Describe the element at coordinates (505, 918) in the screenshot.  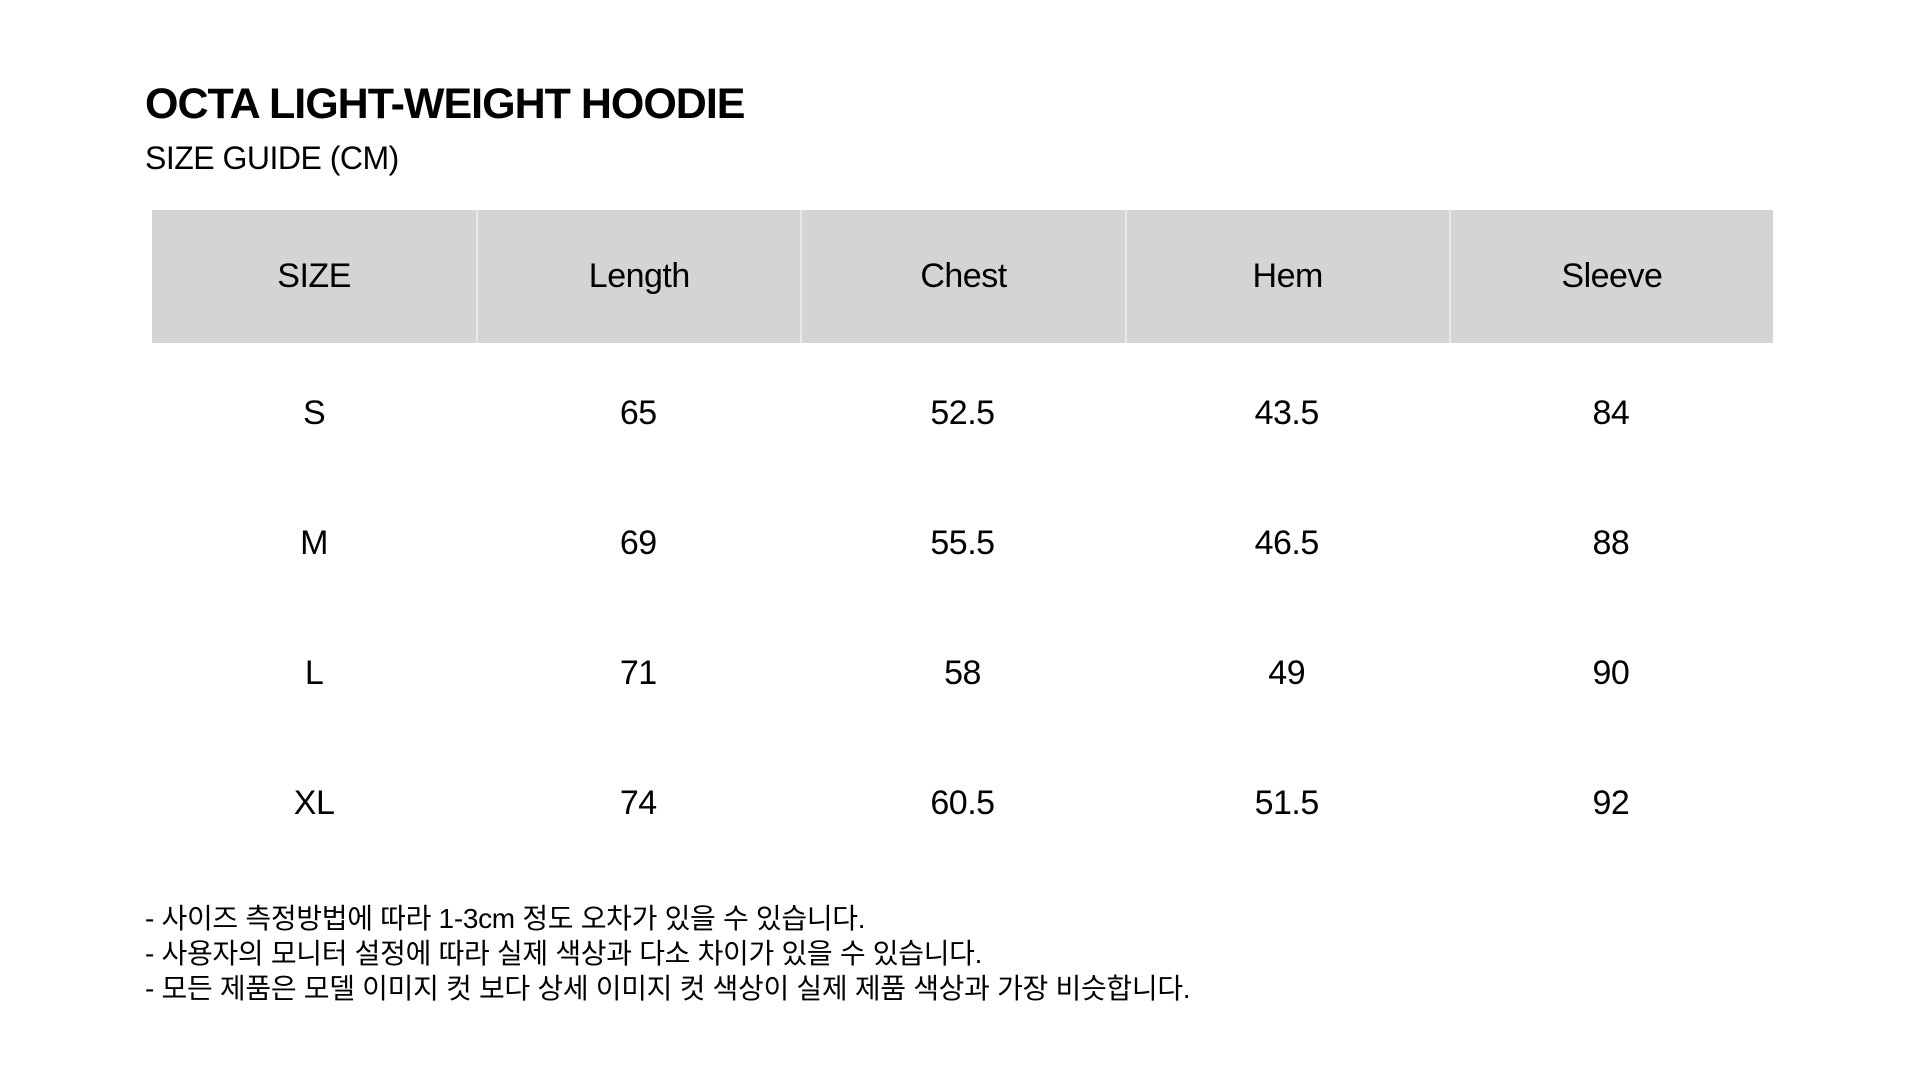
I see `note-line: - 사이즈 측정방법에 따라 1-3cm 정도 오차가 있을 수 있습니다.` at that location.